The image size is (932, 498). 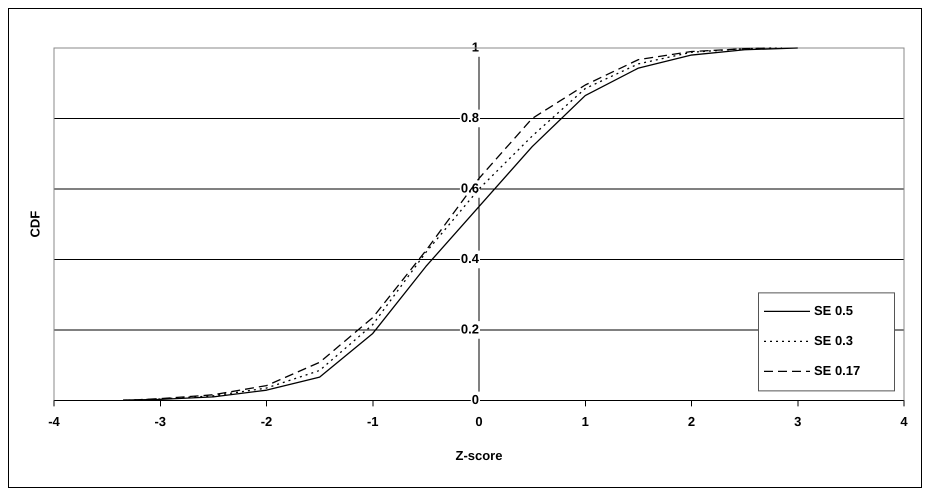 What do you see at coordinates (475, 399) in the screenshot?
I see `y-tick-label: 0` at bounding box center [475, 399].